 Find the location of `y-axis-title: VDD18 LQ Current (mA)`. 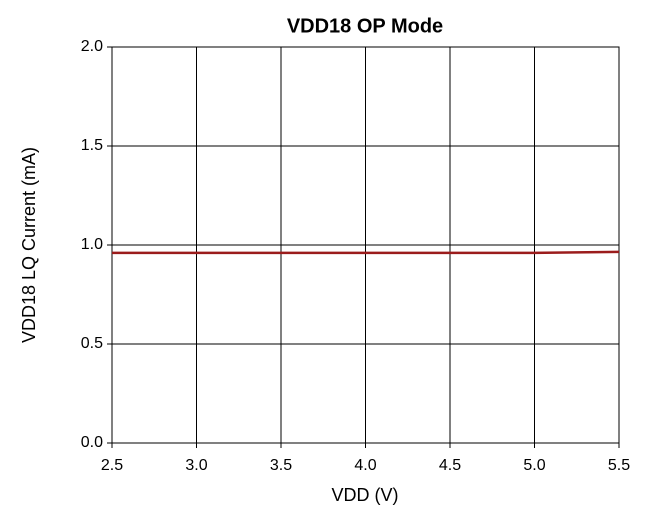

y-axis-title: VDD18 LQ Current (mA) is located at coordinates (29, 245).